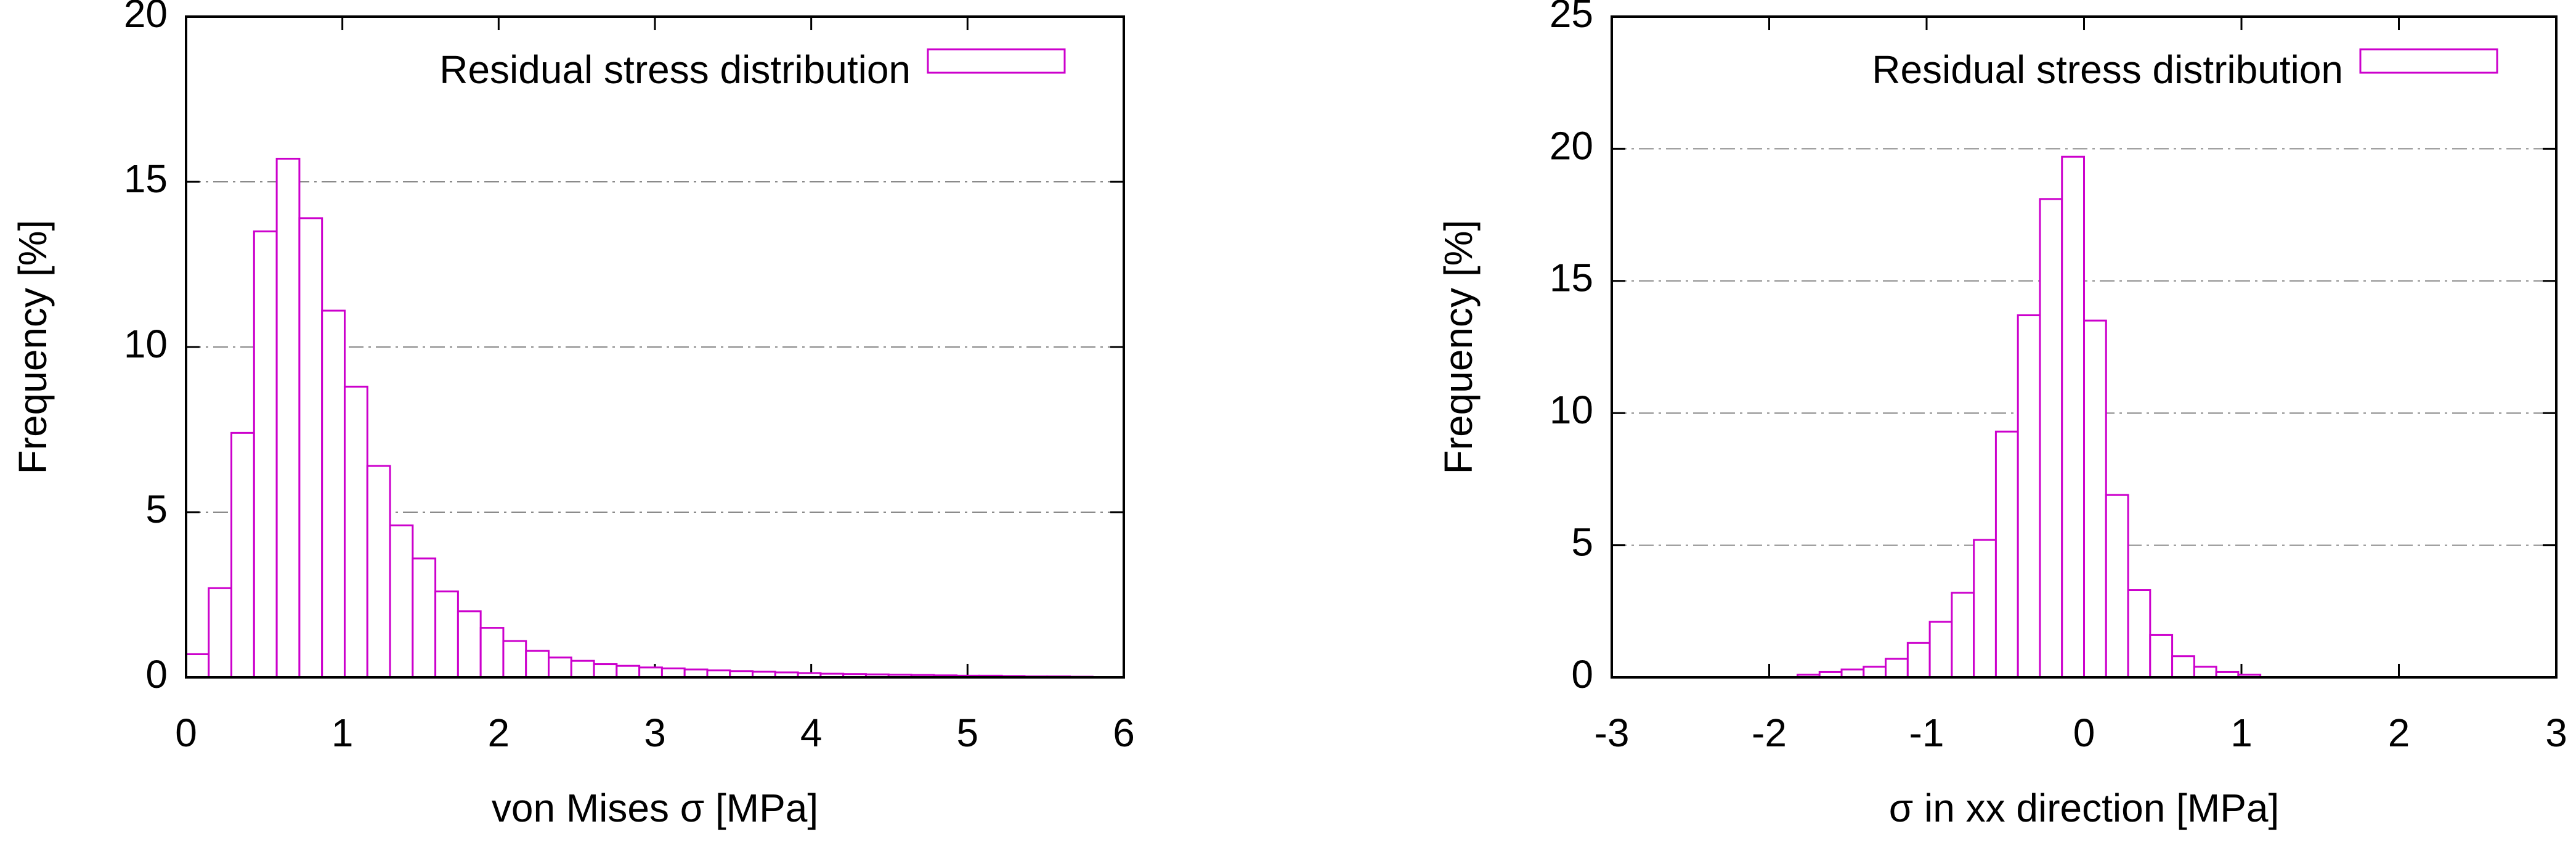 The height and width of the screenshot is (845, 2576). I want to click on x-tick-label: 4, so click(811, 733).